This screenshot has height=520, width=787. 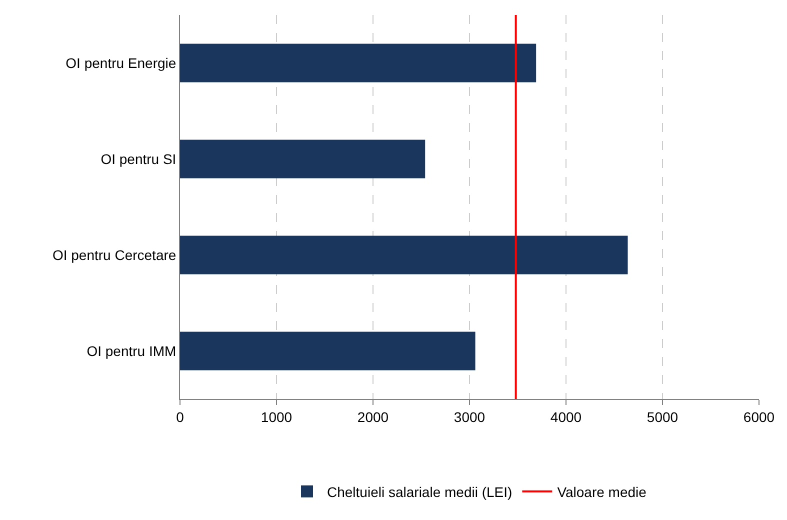 I want to click on x-tick-label: 2000, so click(x=373, y=416).